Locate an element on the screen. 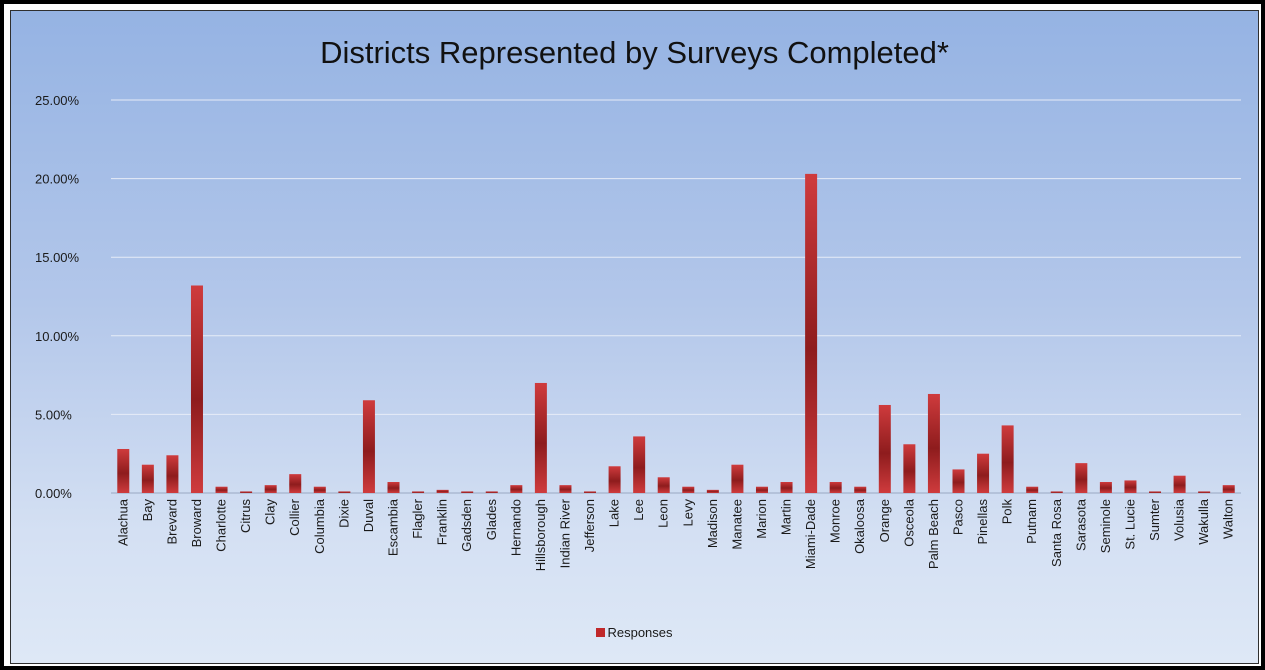 The image size is (1265, 670). bar-charlotte is located at coordinates (221, 489).